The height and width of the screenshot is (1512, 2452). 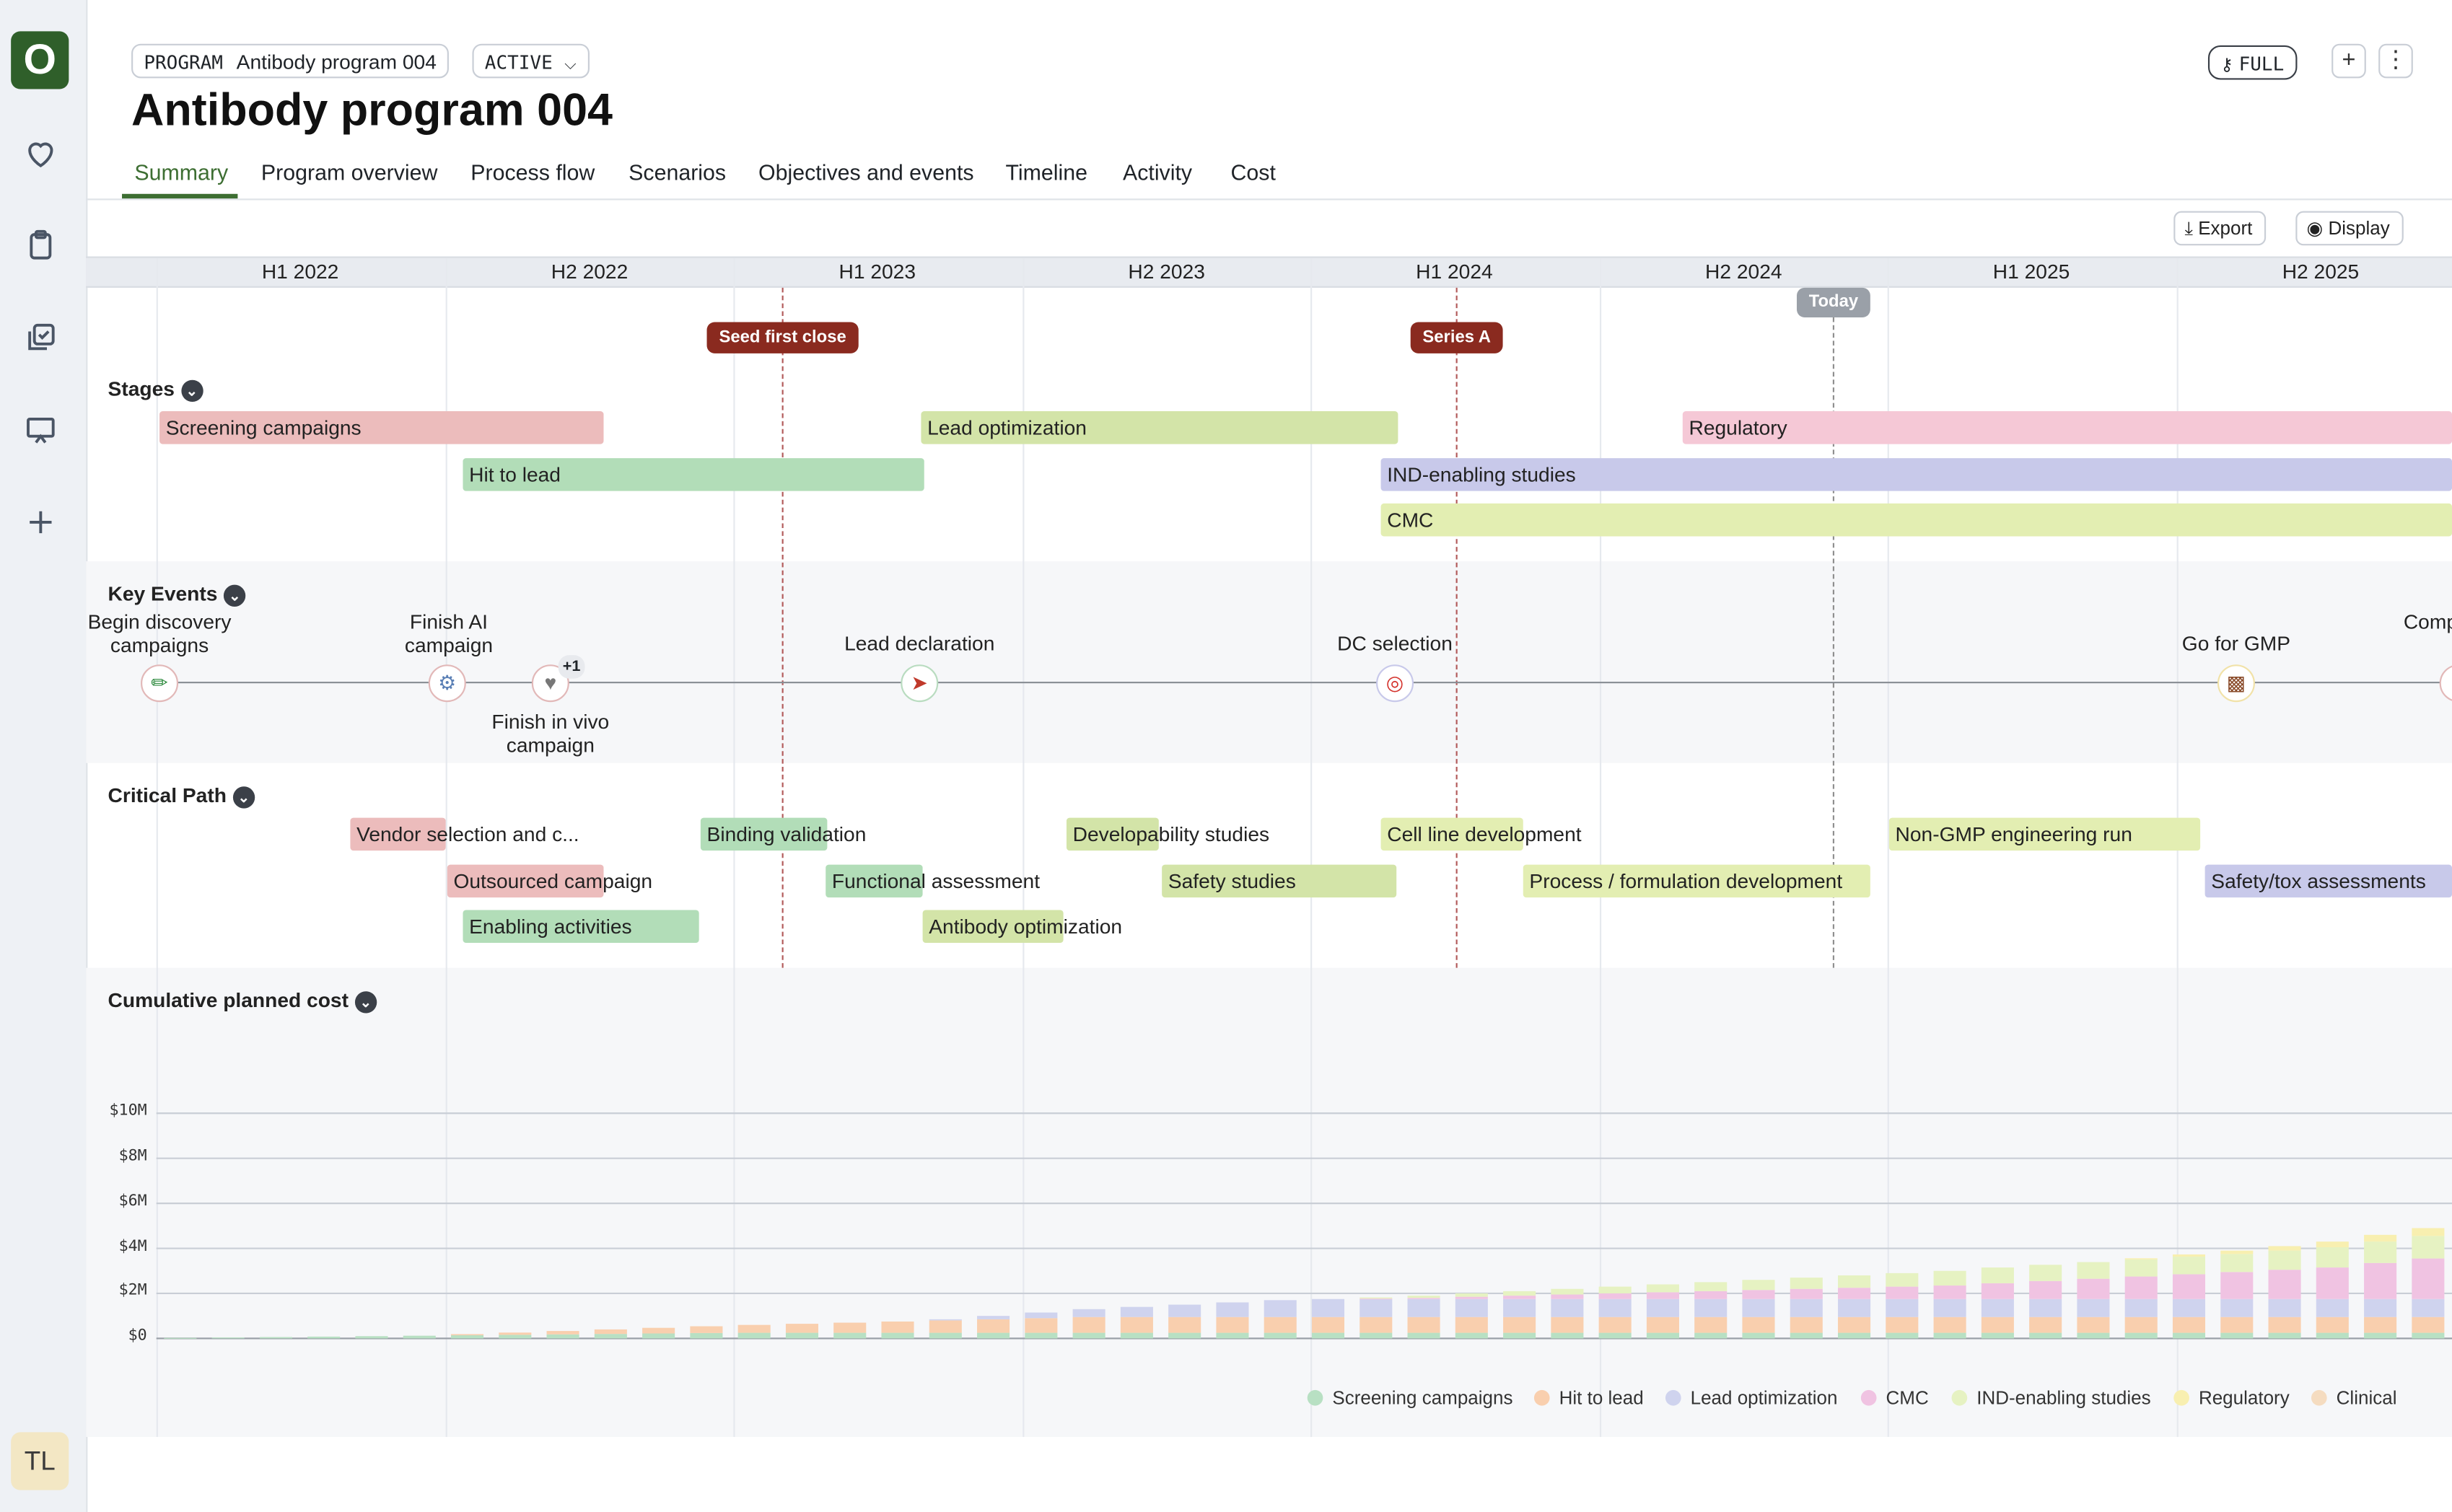 I want to click on rabbit-icon: ♥, so click(x=550, y=684).